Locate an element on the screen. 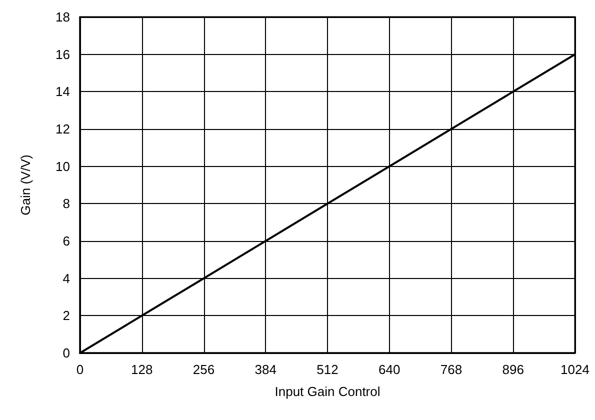  y-tick-label: 10 is located at coordinates (63, 166).